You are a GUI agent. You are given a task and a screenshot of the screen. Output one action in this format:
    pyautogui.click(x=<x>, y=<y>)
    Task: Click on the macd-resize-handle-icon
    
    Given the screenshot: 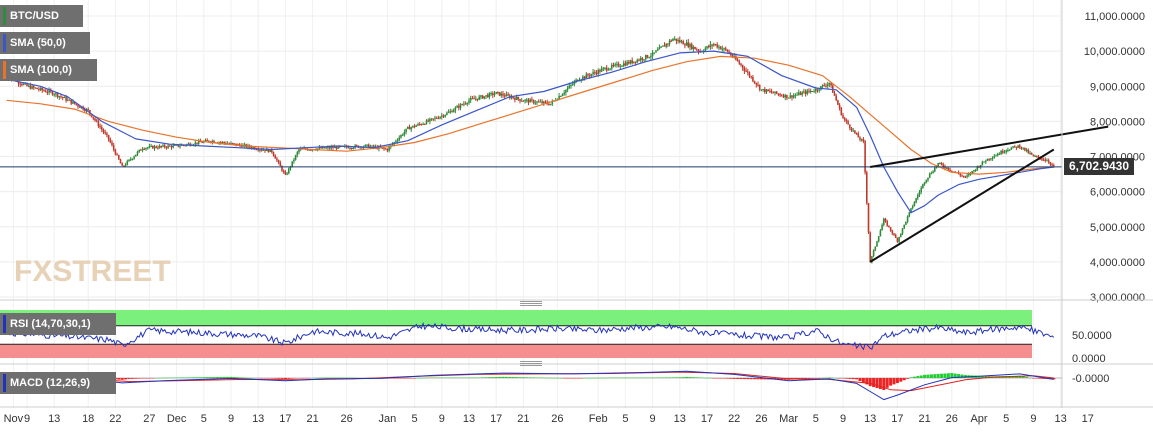 What is the action you would take?
    pyautogui.click(x=531, y=363)
    